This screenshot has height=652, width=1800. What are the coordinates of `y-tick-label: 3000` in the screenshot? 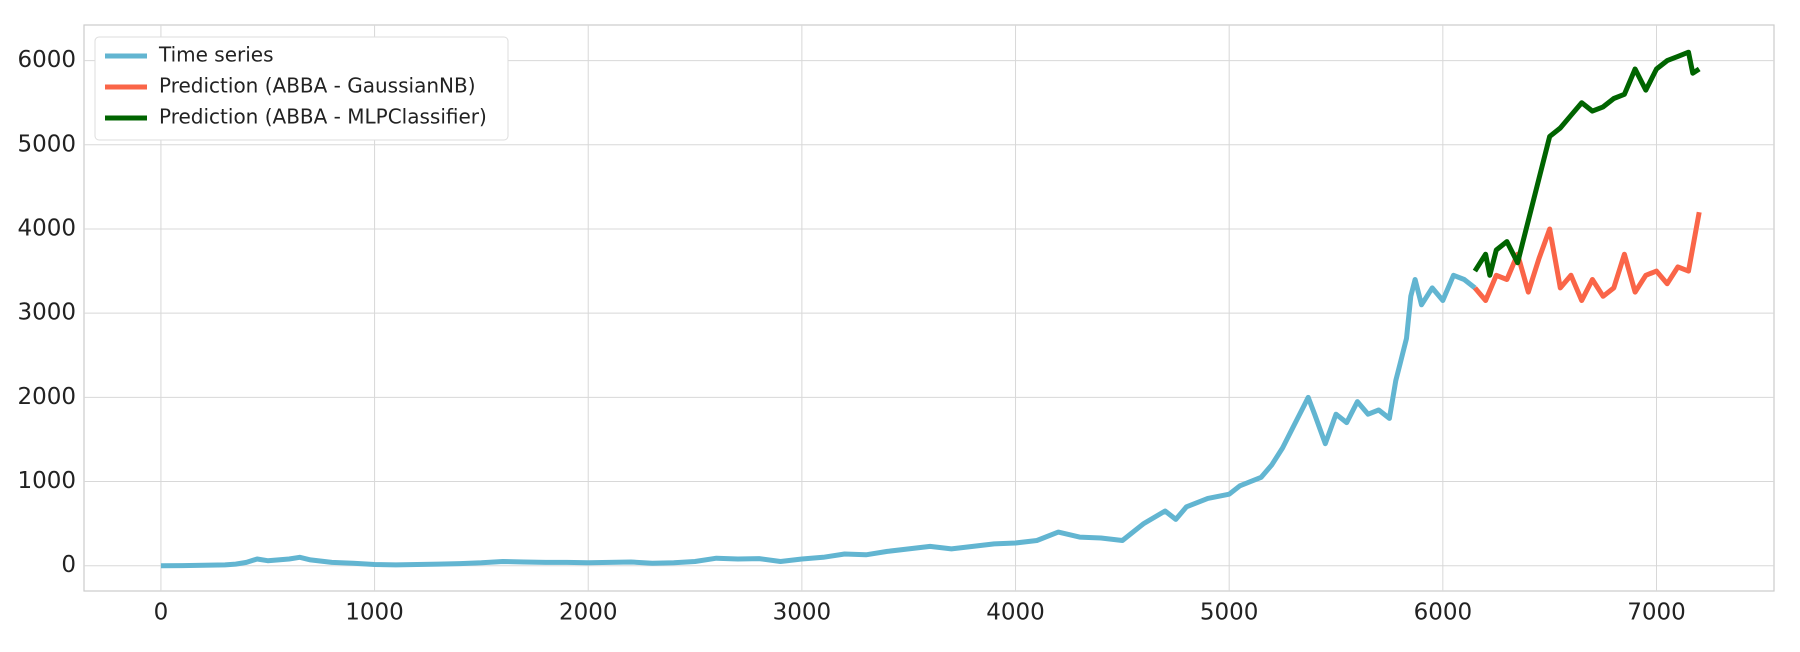 It's located at (46, 313).